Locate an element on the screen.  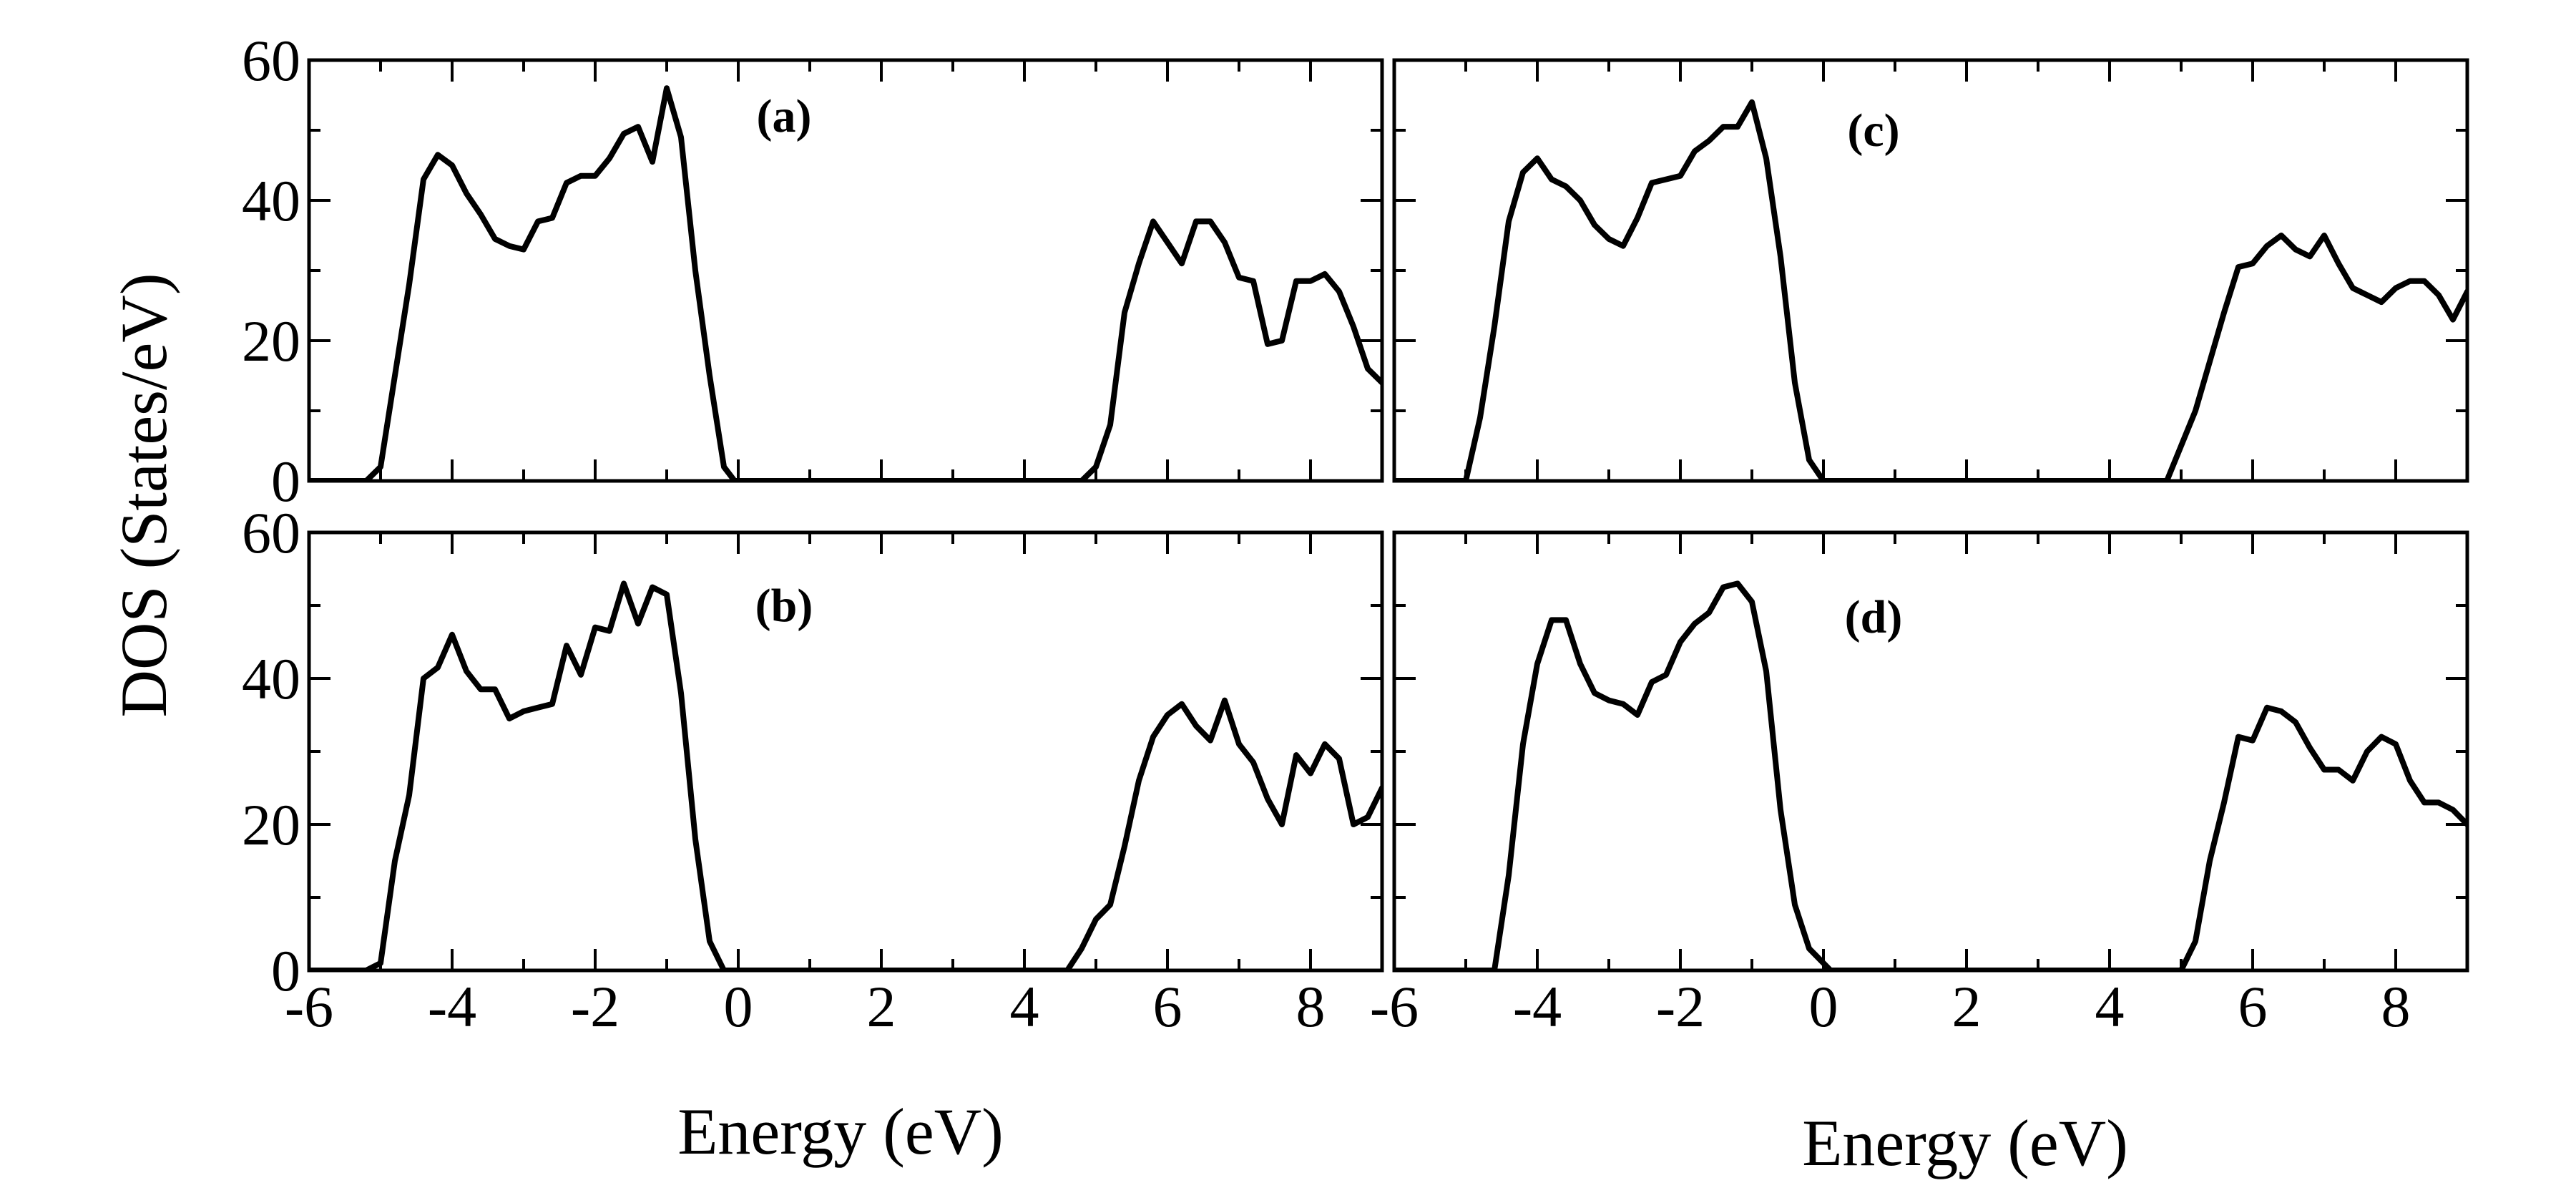
panel-label: (c) is located at coordinates (1873, 130).